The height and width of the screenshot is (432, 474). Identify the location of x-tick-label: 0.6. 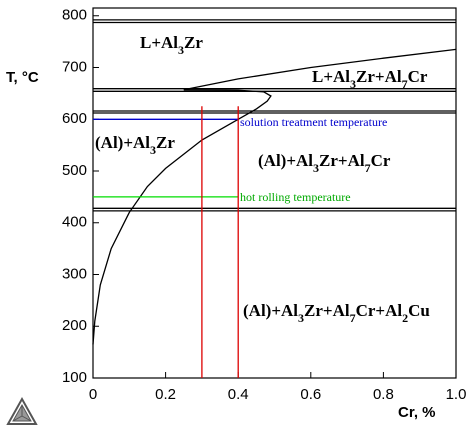
(310, 394).